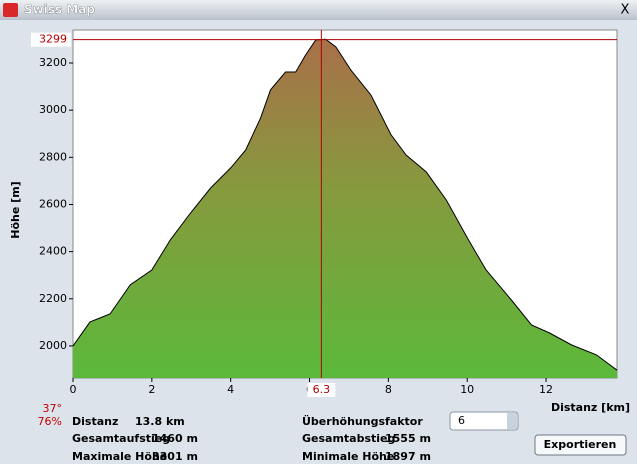 The image size is (637, 464). I want to click on cursor-y-label: 3299, so click(53, 39).